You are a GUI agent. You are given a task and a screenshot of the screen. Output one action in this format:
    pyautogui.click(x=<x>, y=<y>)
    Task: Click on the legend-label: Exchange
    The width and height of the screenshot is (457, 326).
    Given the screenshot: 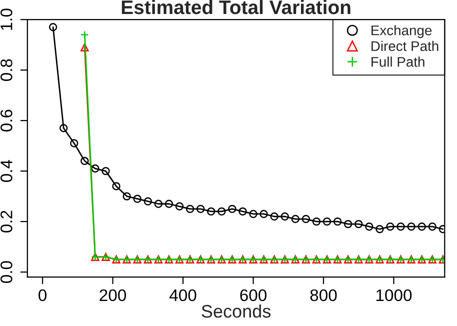 What is the action you would take?
    pyautogui.click(x=402, y=31)
    